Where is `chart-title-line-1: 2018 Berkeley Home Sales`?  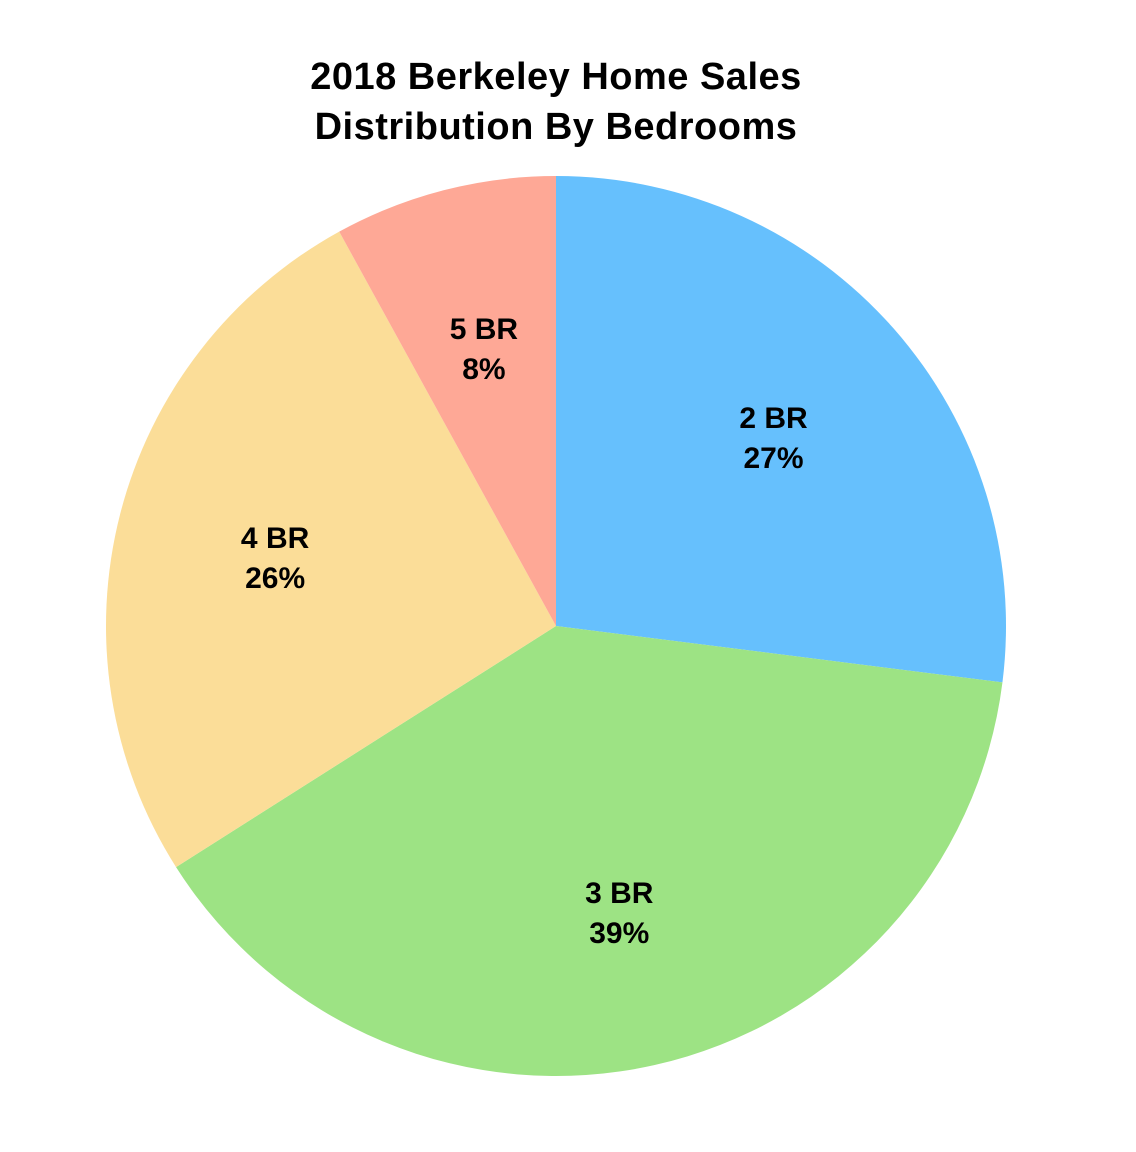 chart-title-line-1: 2018 Berkeley Home Sales is located at coordinates (556, 77).